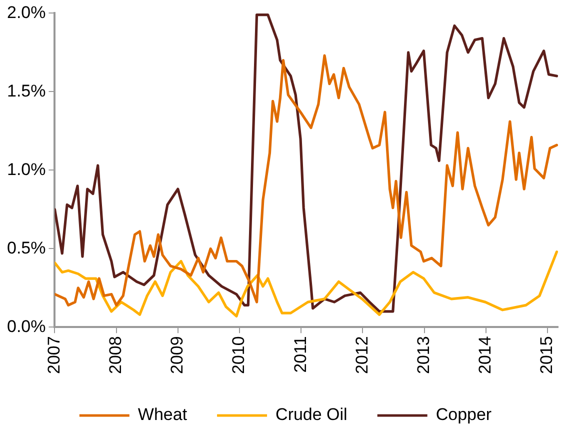 Image resolution: width=571 pixels, height=434 pixels. I want to click on legend-label: Wheat, so click(163, 414).